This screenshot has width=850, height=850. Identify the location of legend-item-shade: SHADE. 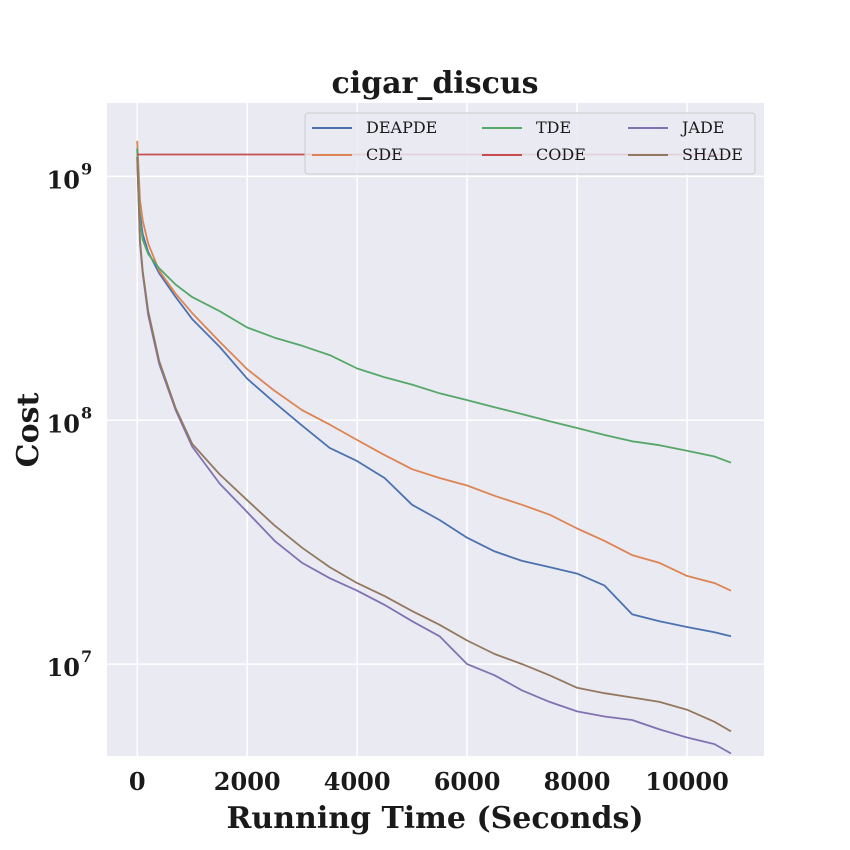
(685, 154).